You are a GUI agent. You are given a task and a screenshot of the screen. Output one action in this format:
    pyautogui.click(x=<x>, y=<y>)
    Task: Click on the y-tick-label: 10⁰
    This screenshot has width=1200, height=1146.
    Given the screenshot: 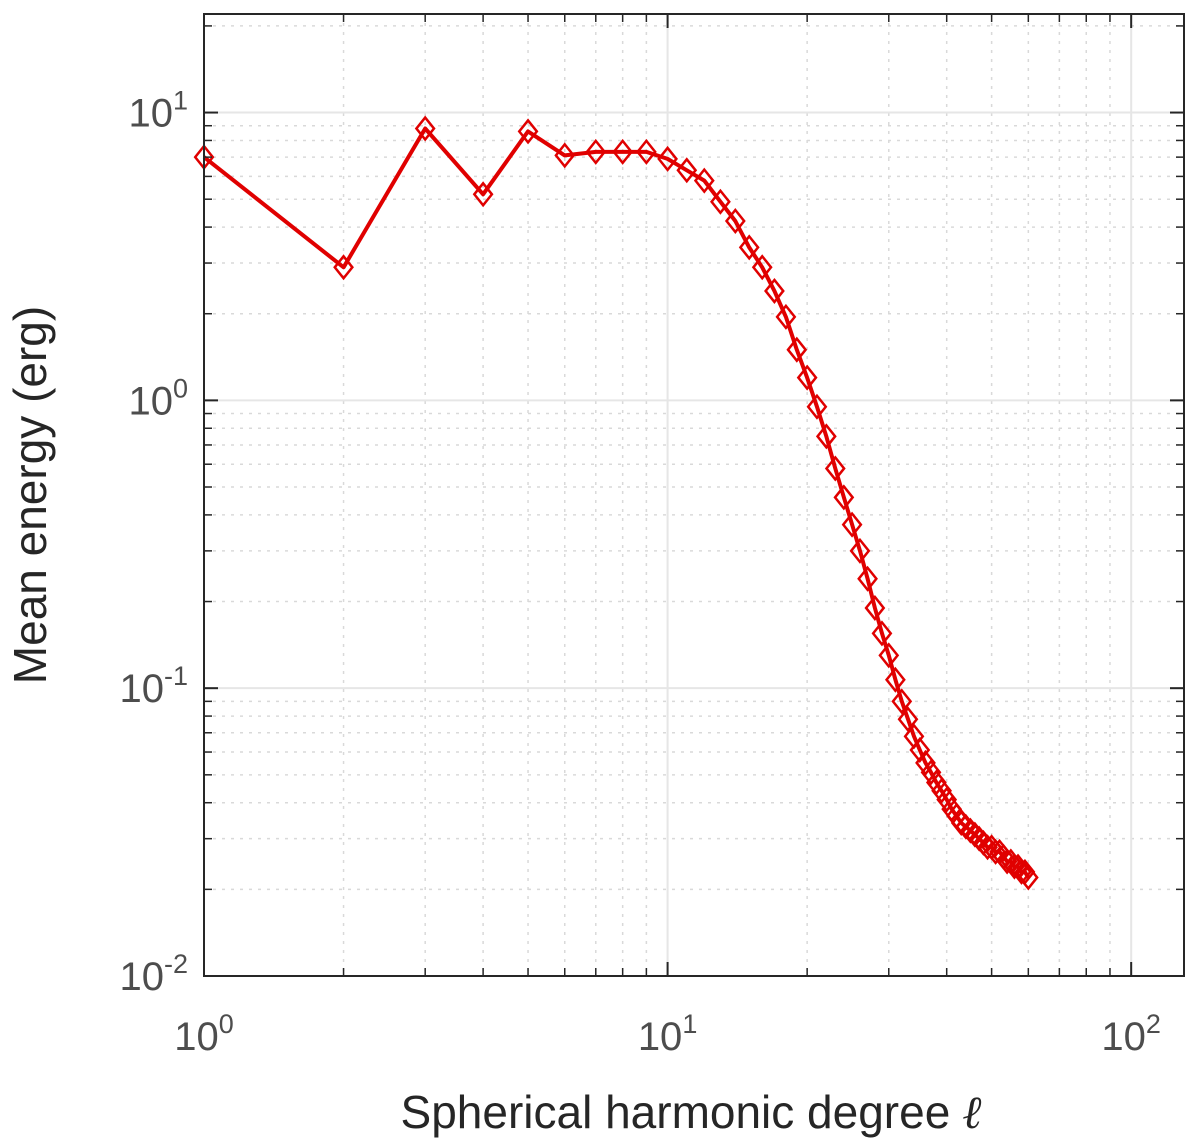 What is the action you would take?
    pyautogui.click(x=158, y=398)
    